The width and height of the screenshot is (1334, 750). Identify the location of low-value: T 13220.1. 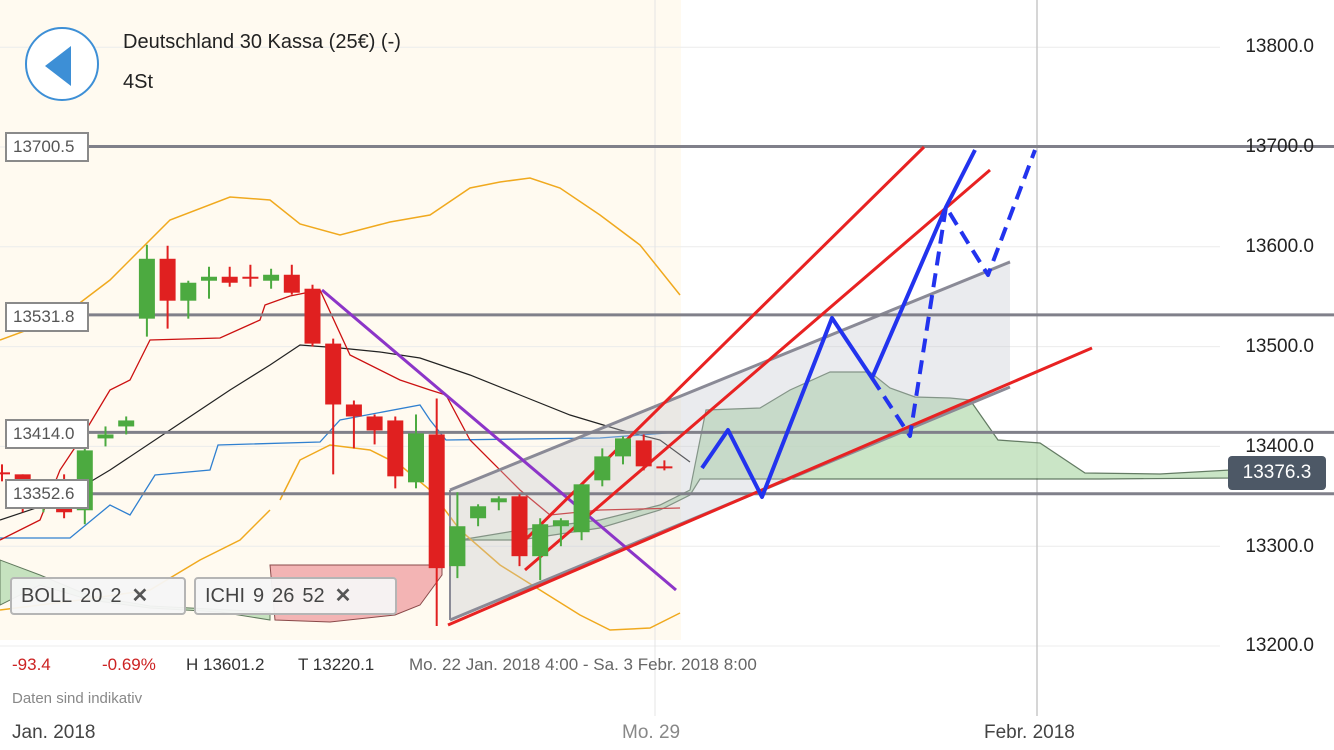
(336, 664).